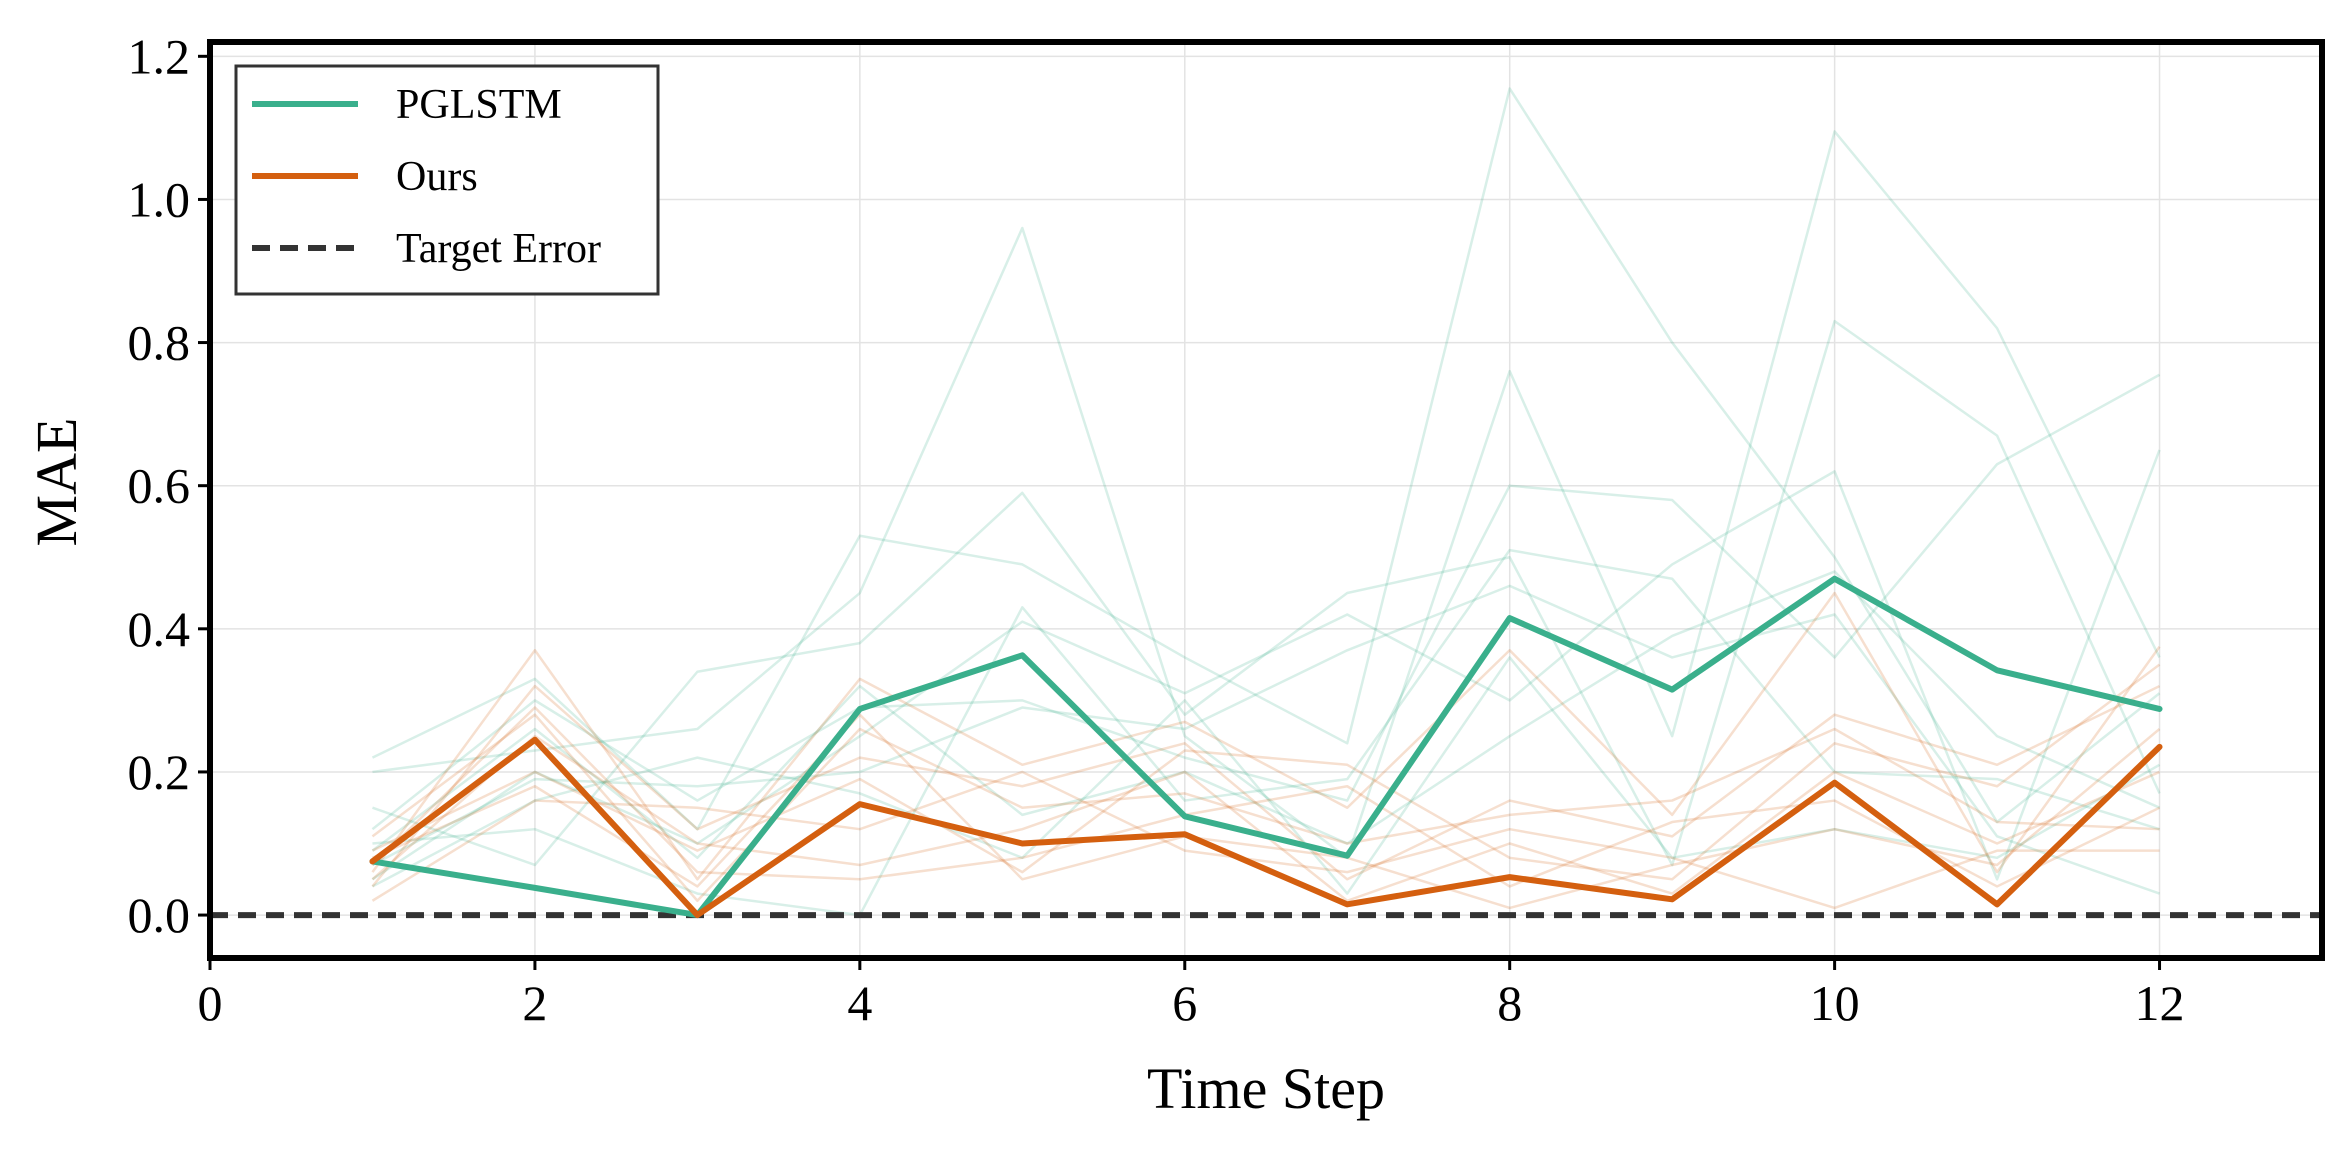 This screenshot has width=2352, height=1157. I want to click on y-tick-label: 0.0, so click(159, 915).